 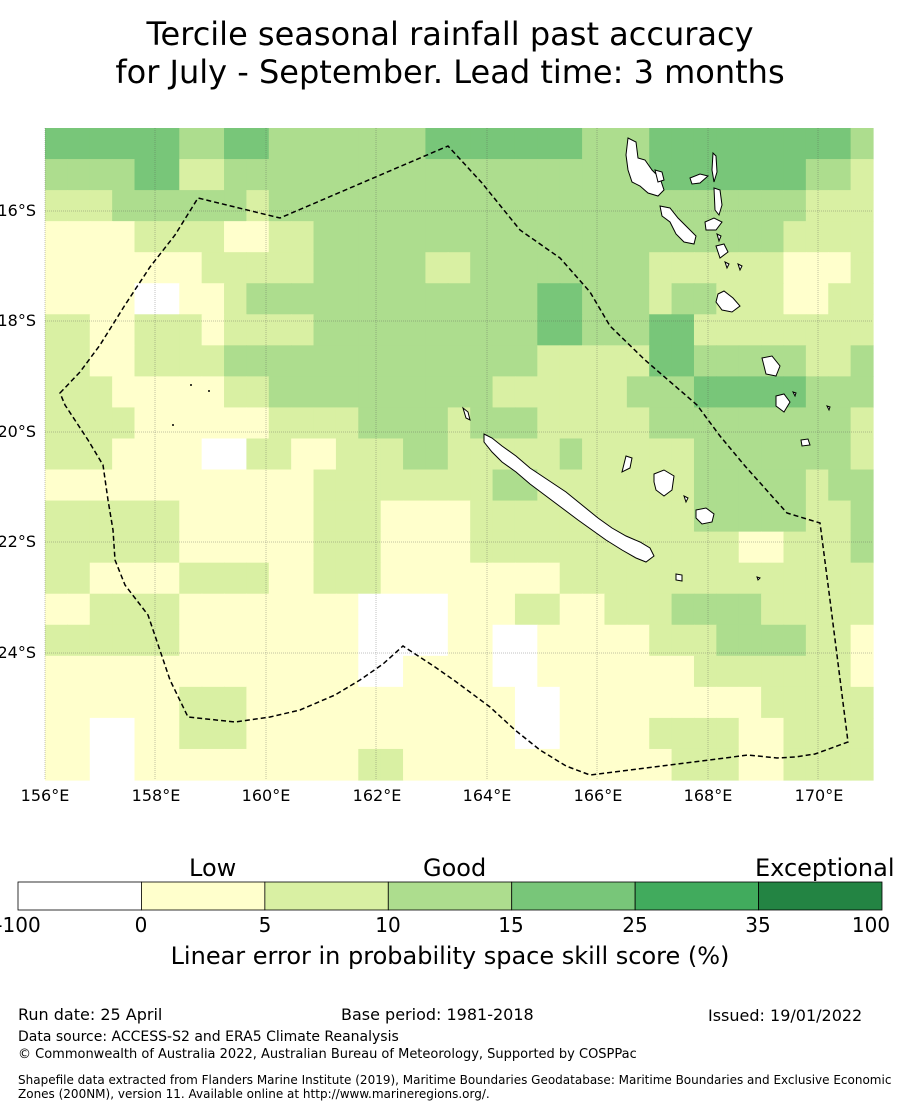 What do you see at coordinates (718, 202) in the screenshot?
I see `pentecost-island` at bounding box center [718, 202].